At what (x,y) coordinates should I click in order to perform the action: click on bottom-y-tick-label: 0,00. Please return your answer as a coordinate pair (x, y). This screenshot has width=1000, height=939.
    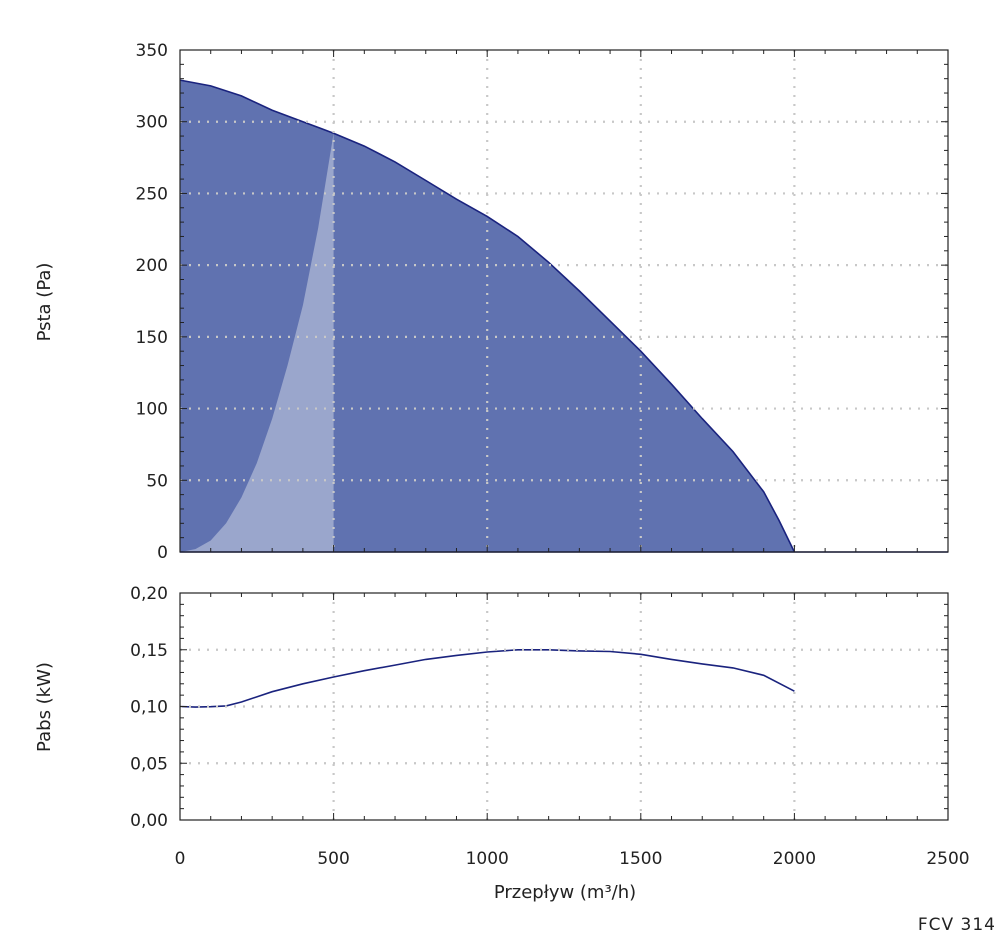
    Looking at the image, I should click on (149, 821).